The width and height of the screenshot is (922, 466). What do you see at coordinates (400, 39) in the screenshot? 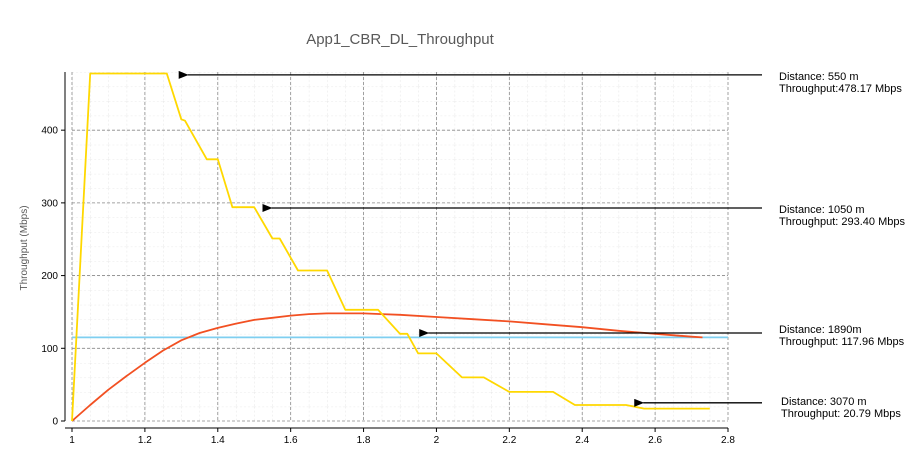
I see `chart-title: App1_CBR_DL_Throughput` at bounding box center [400, 39].